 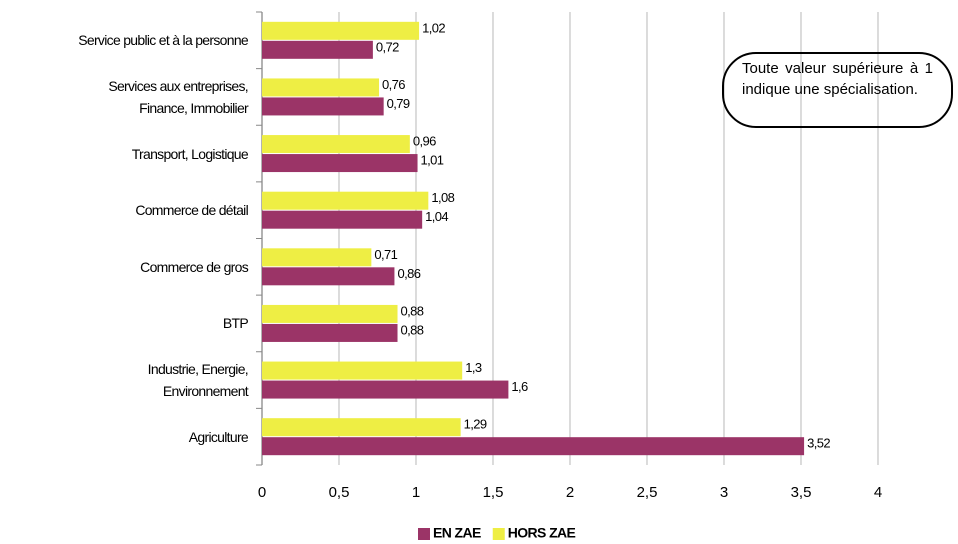 I want to click on category-label: Commerce de détail, so click(x=191, y=210).